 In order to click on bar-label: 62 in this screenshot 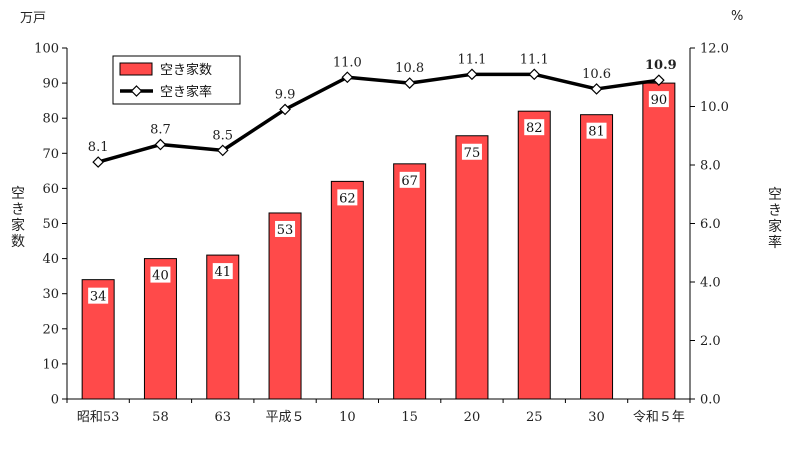, I will do `click(347, 198)`.